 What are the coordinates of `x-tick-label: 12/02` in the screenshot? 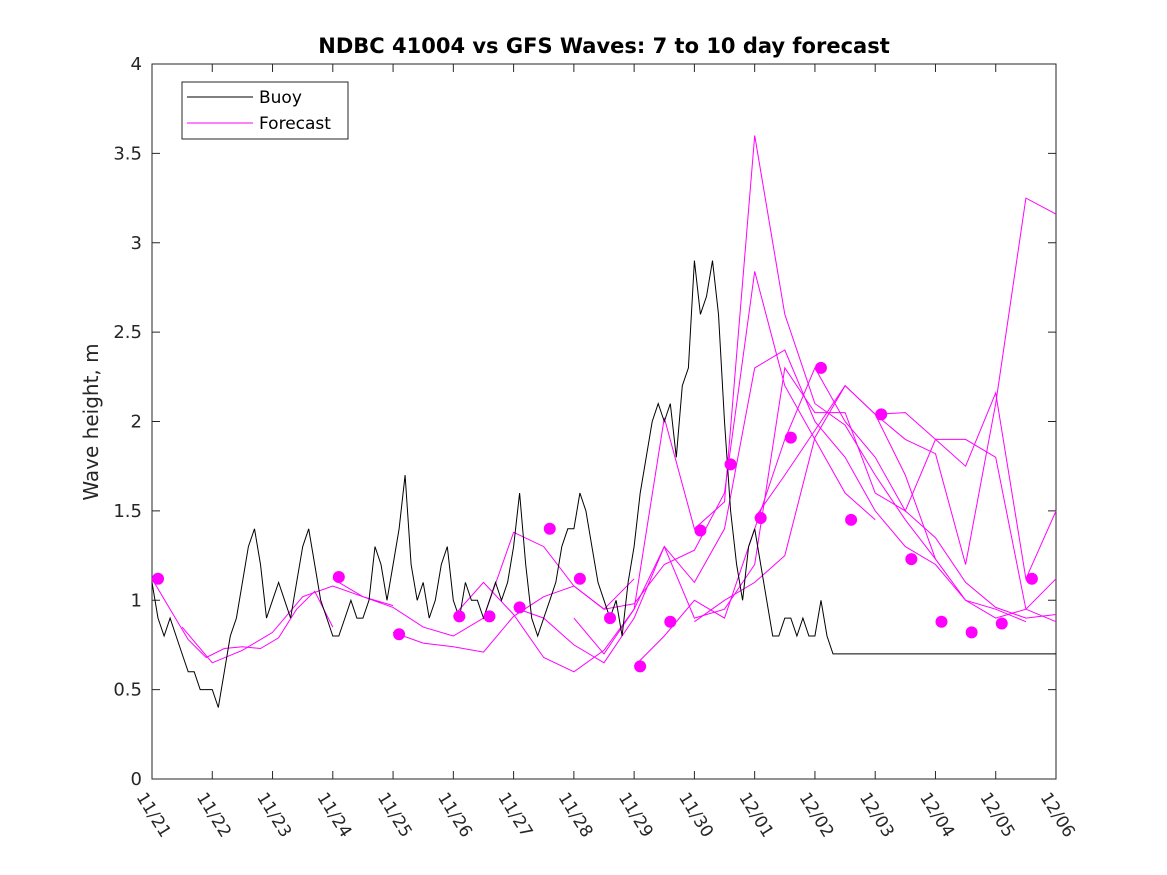 It's located at (816, 815).